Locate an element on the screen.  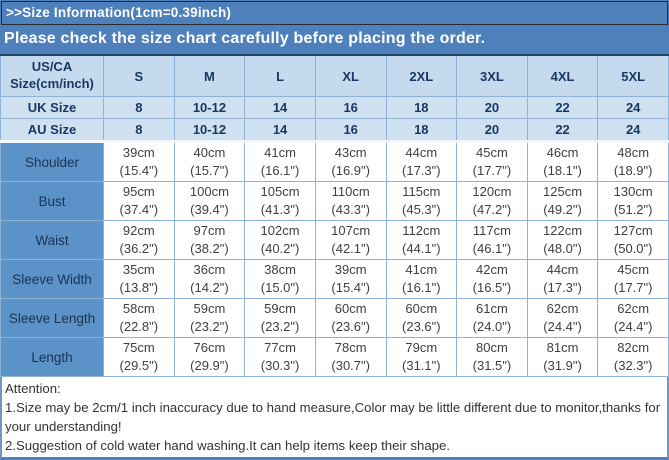
size-column-header-s: S is located at coordinates (139, 75).